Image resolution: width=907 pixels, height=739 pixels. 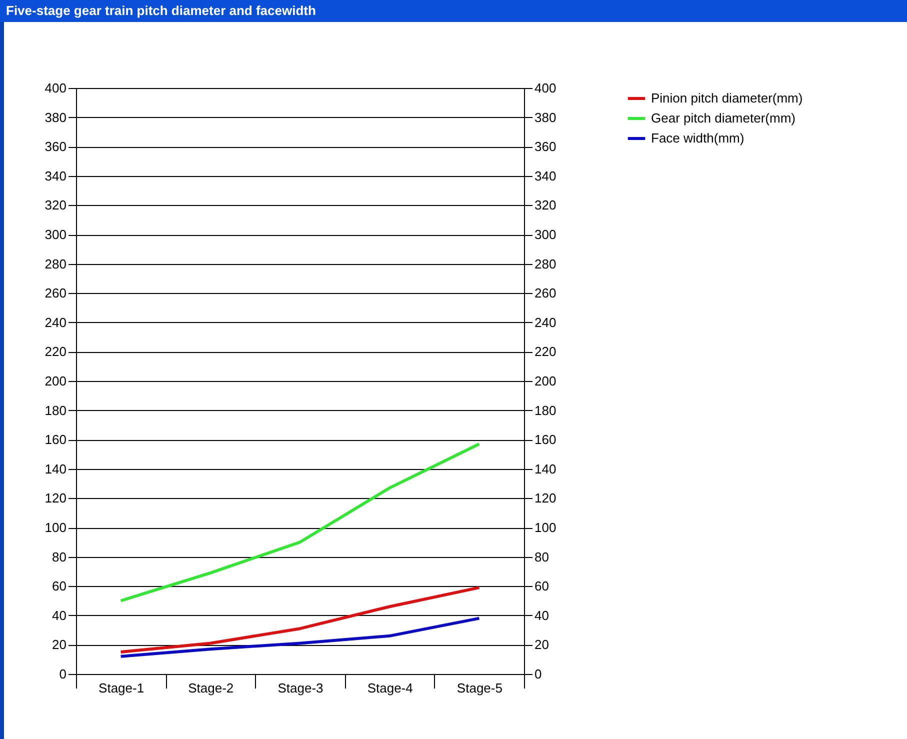 I want to click on x-tick-label: Stage-2, so click(x=211, y=688).